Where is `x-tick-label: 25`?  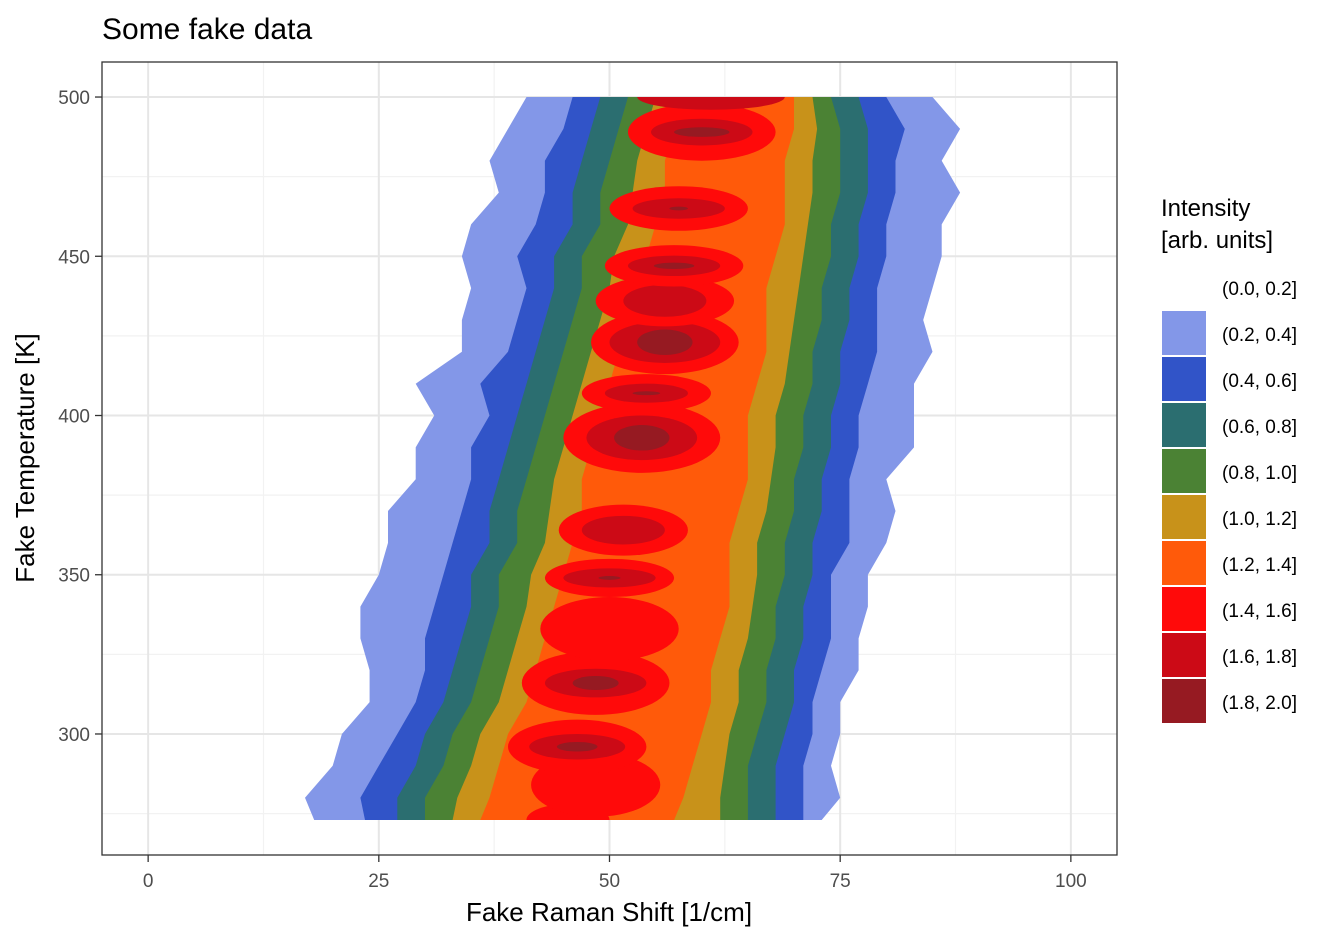 x-tick-label: 25 is located at coordinates (378, 881).